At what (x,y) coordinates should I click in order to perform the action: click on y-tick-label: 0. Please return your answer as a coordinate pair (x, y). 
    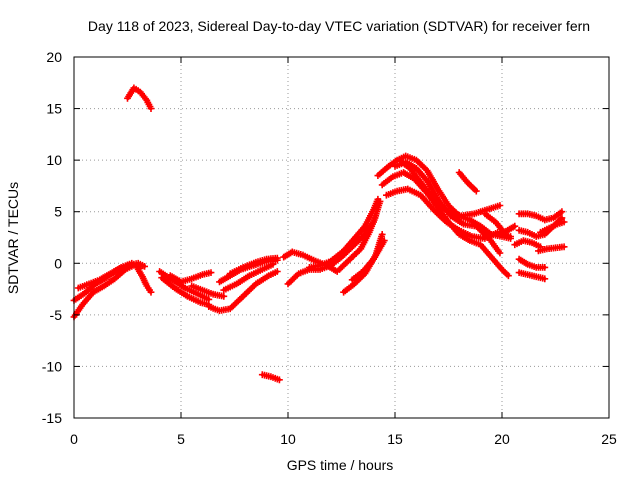
    Looking at the image, I should click on (58, 263).